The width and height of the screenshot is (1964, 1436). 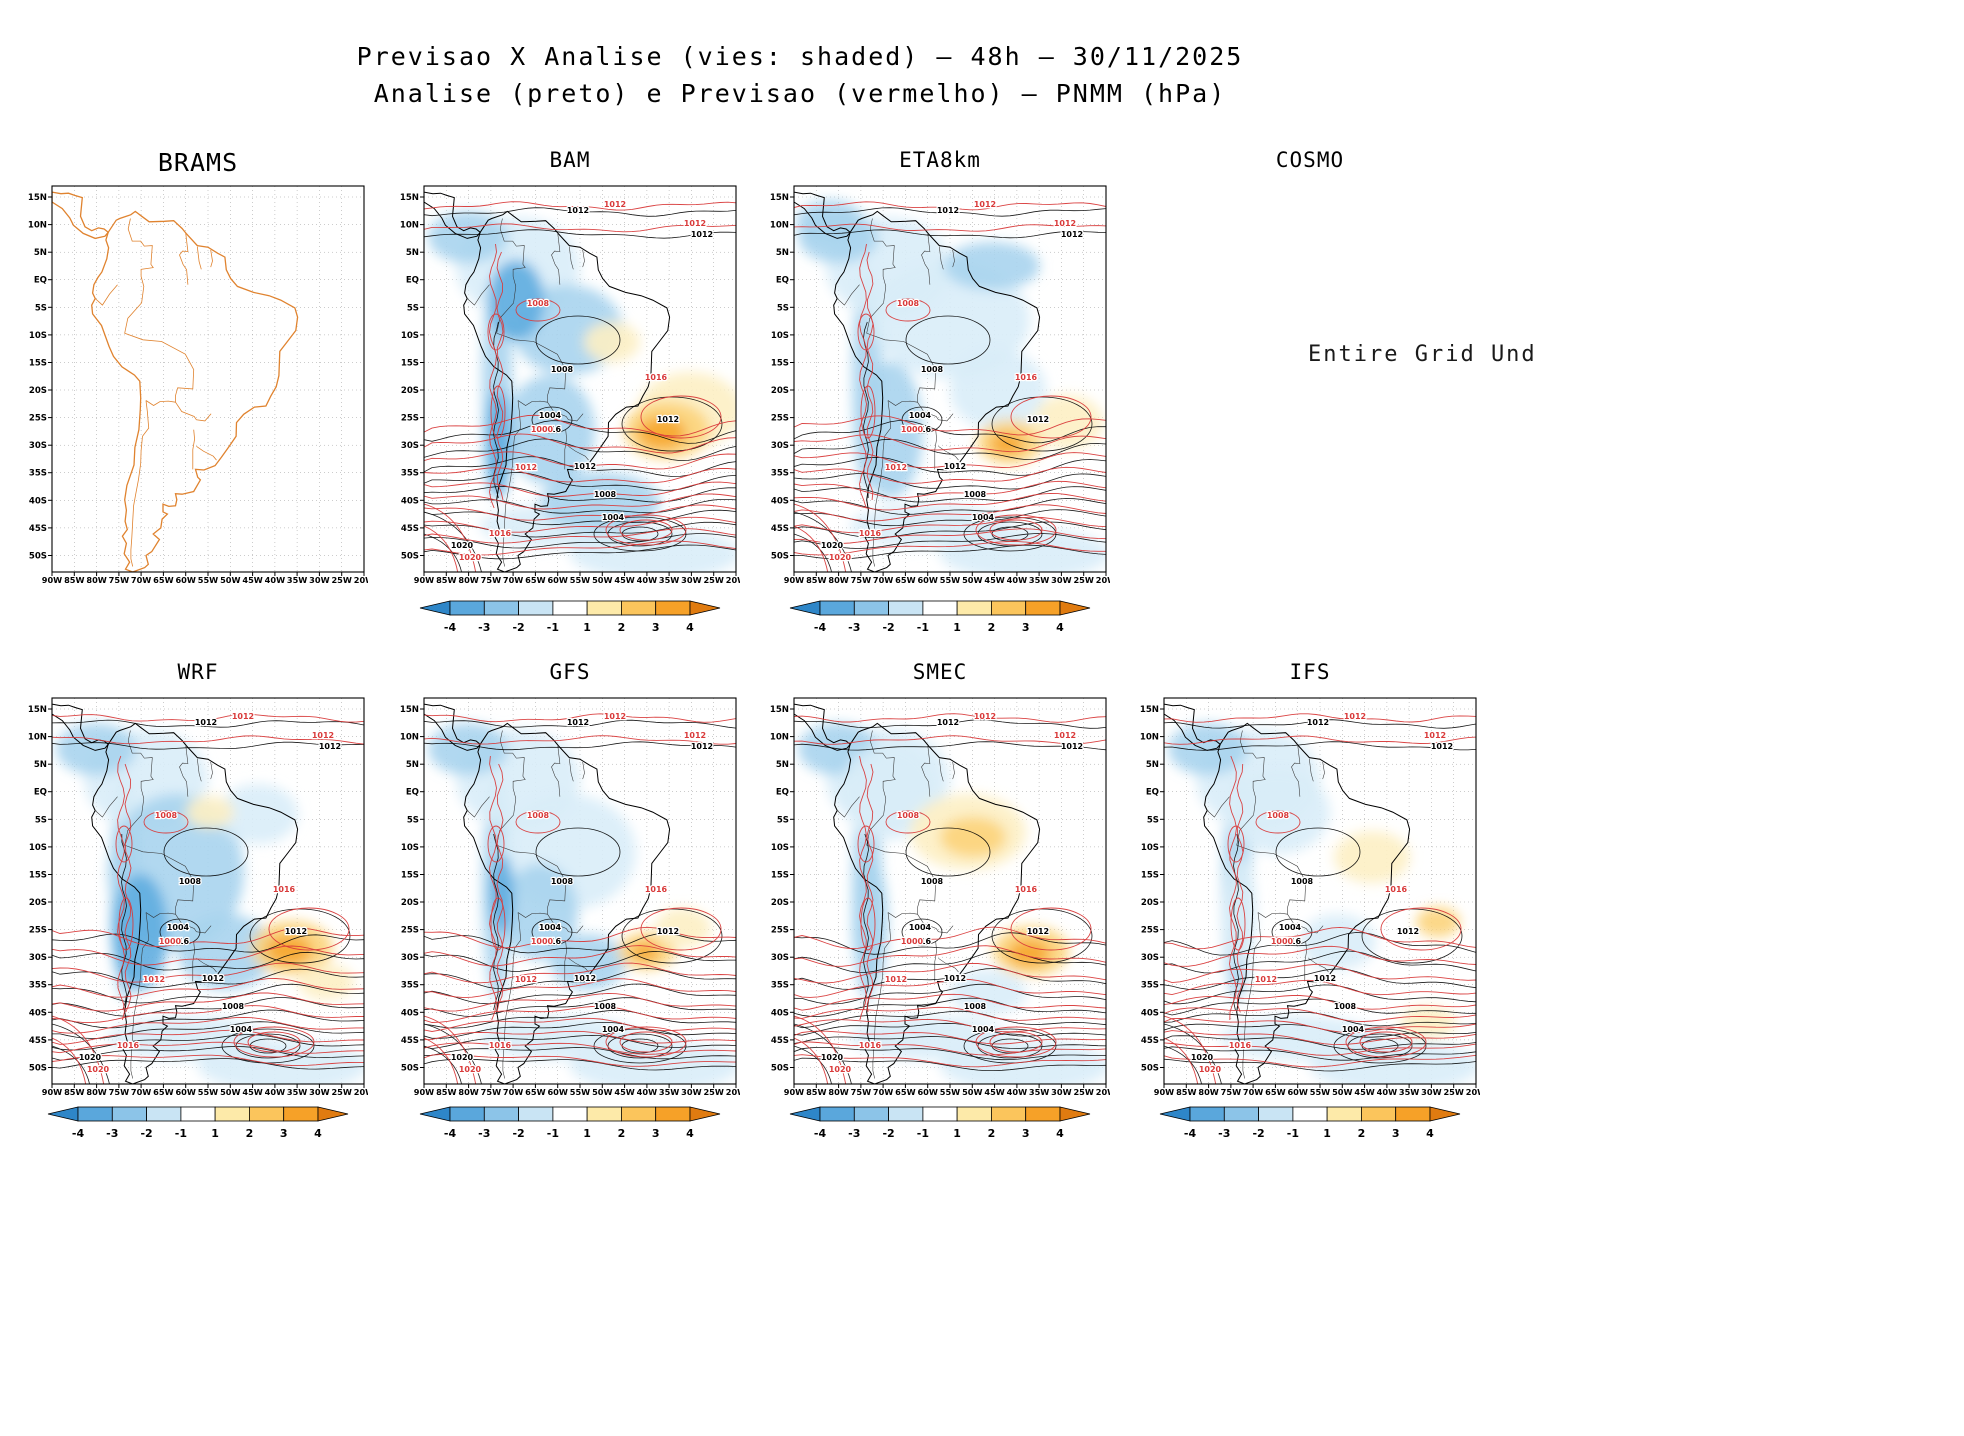 I want to click on svg-text: EQ, so click(x=40, y=793).